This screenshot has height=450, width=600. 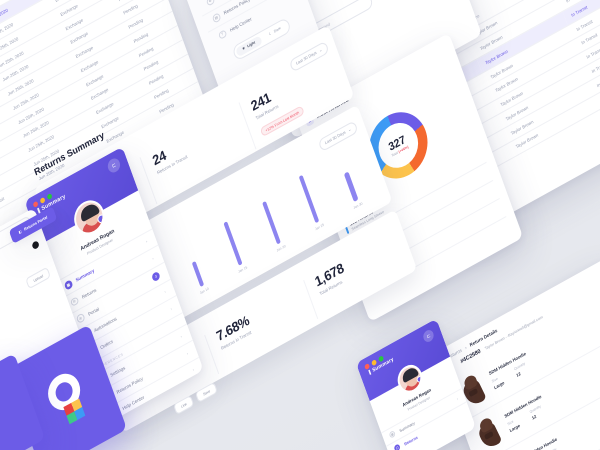 I want to click on sidebar-item-badge: 3, so click(x=156, y=276).